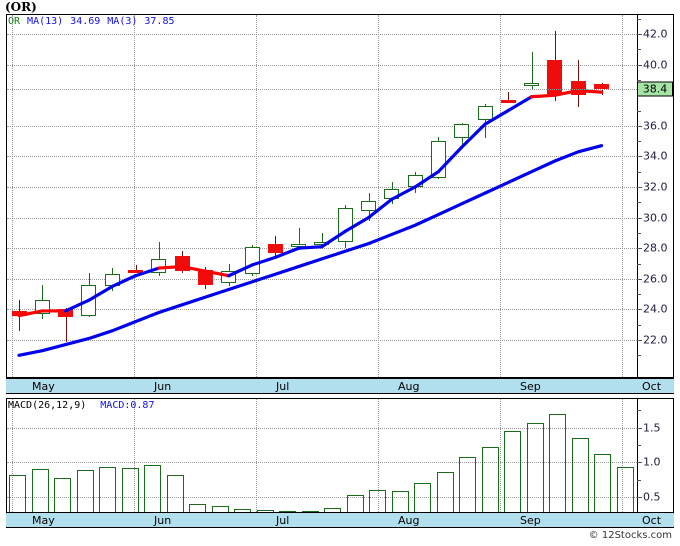 The image size is (680, 546). I want to click on legend-ma-slow-value: 34.69, so click(85, 21).